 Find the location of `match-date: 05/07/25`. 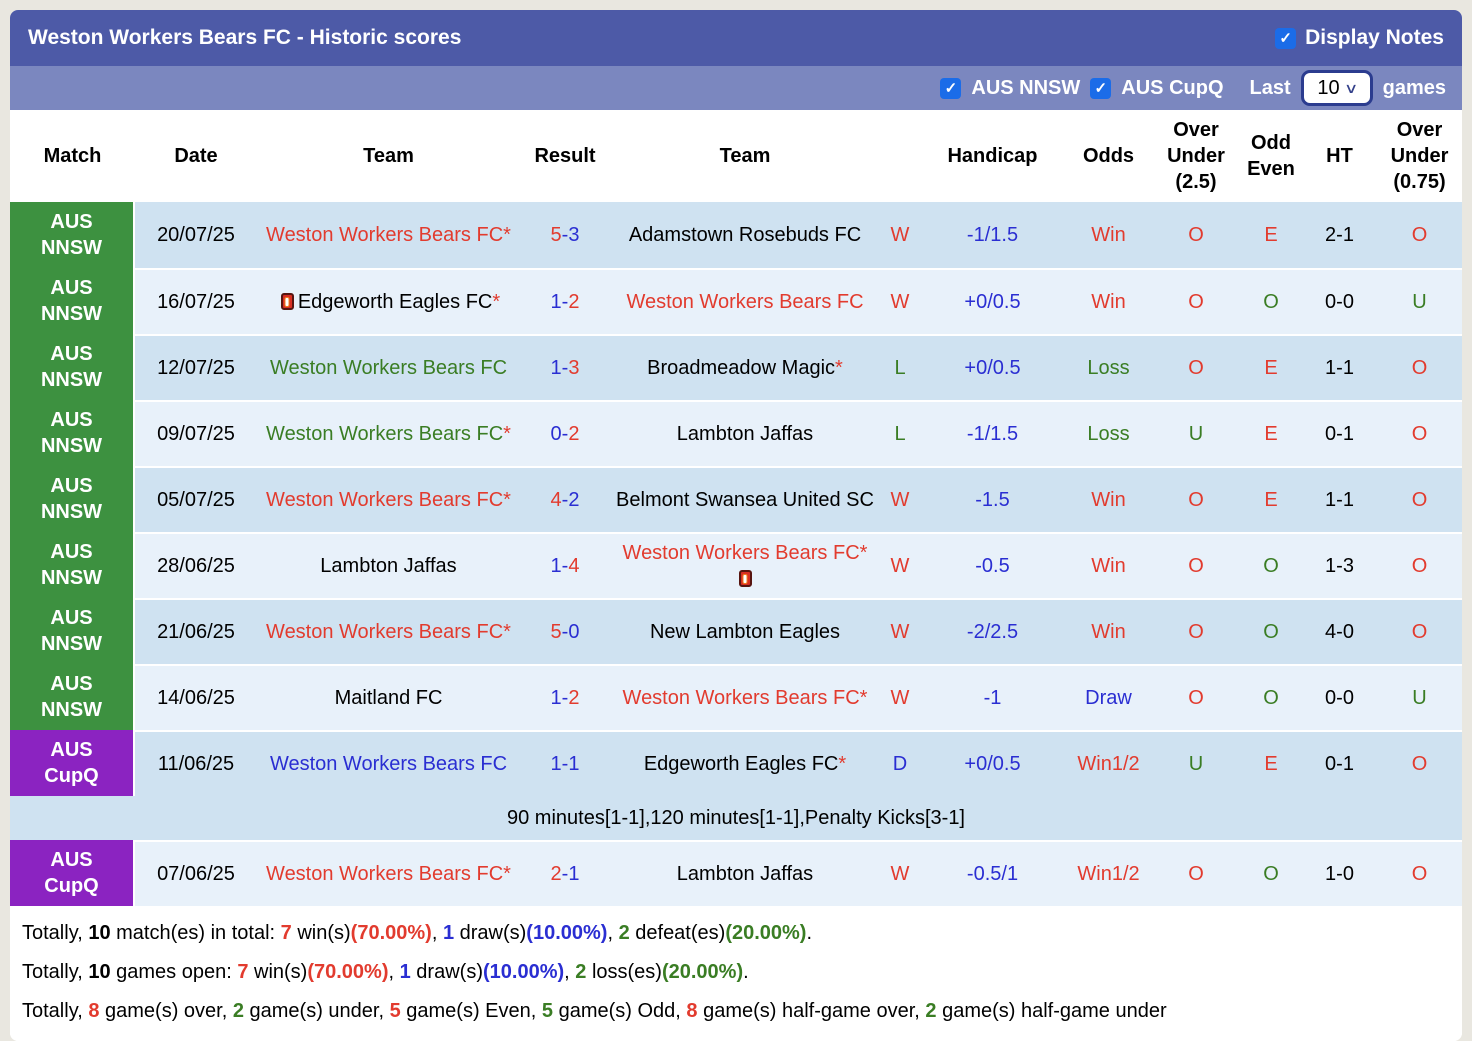

match-date: 05/07/25 is located at coordinates (196, 499).